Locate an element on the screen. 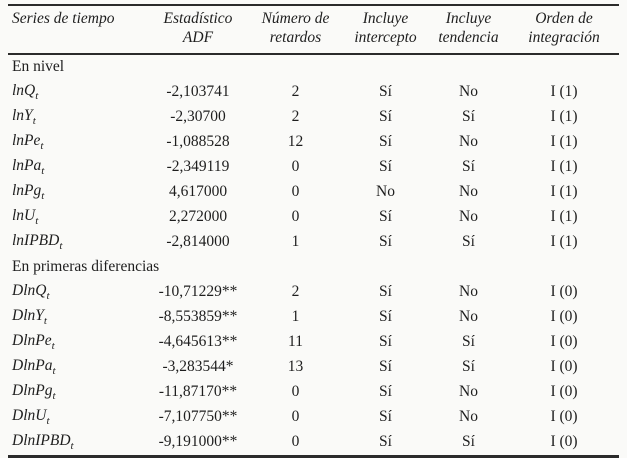  adf-statistic-cell: -2,814000 is located at coordinates (198, 242).